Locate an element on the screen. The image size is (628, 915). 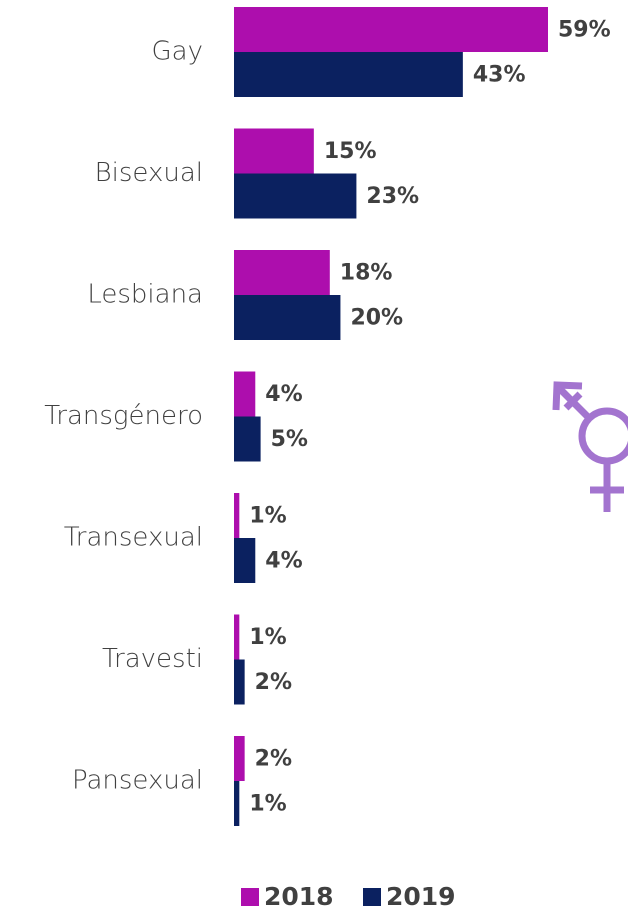
category-label: Bisexual is located at coordinates (149, 173).